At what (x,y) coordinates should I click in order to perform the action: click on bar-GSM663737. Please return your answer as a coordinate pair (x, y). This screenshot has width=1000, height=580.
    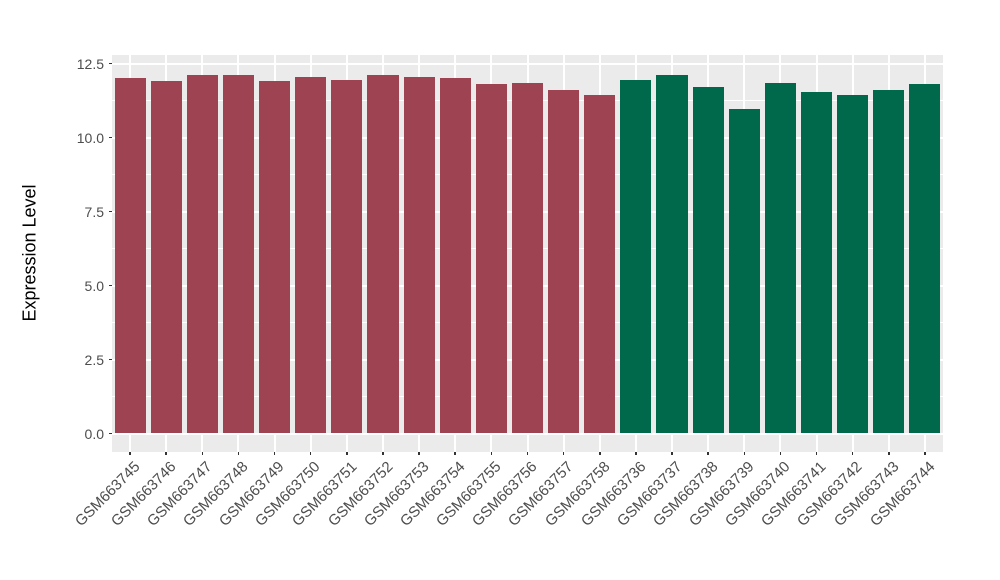
    Looking at the image, I should click on (672, 254).